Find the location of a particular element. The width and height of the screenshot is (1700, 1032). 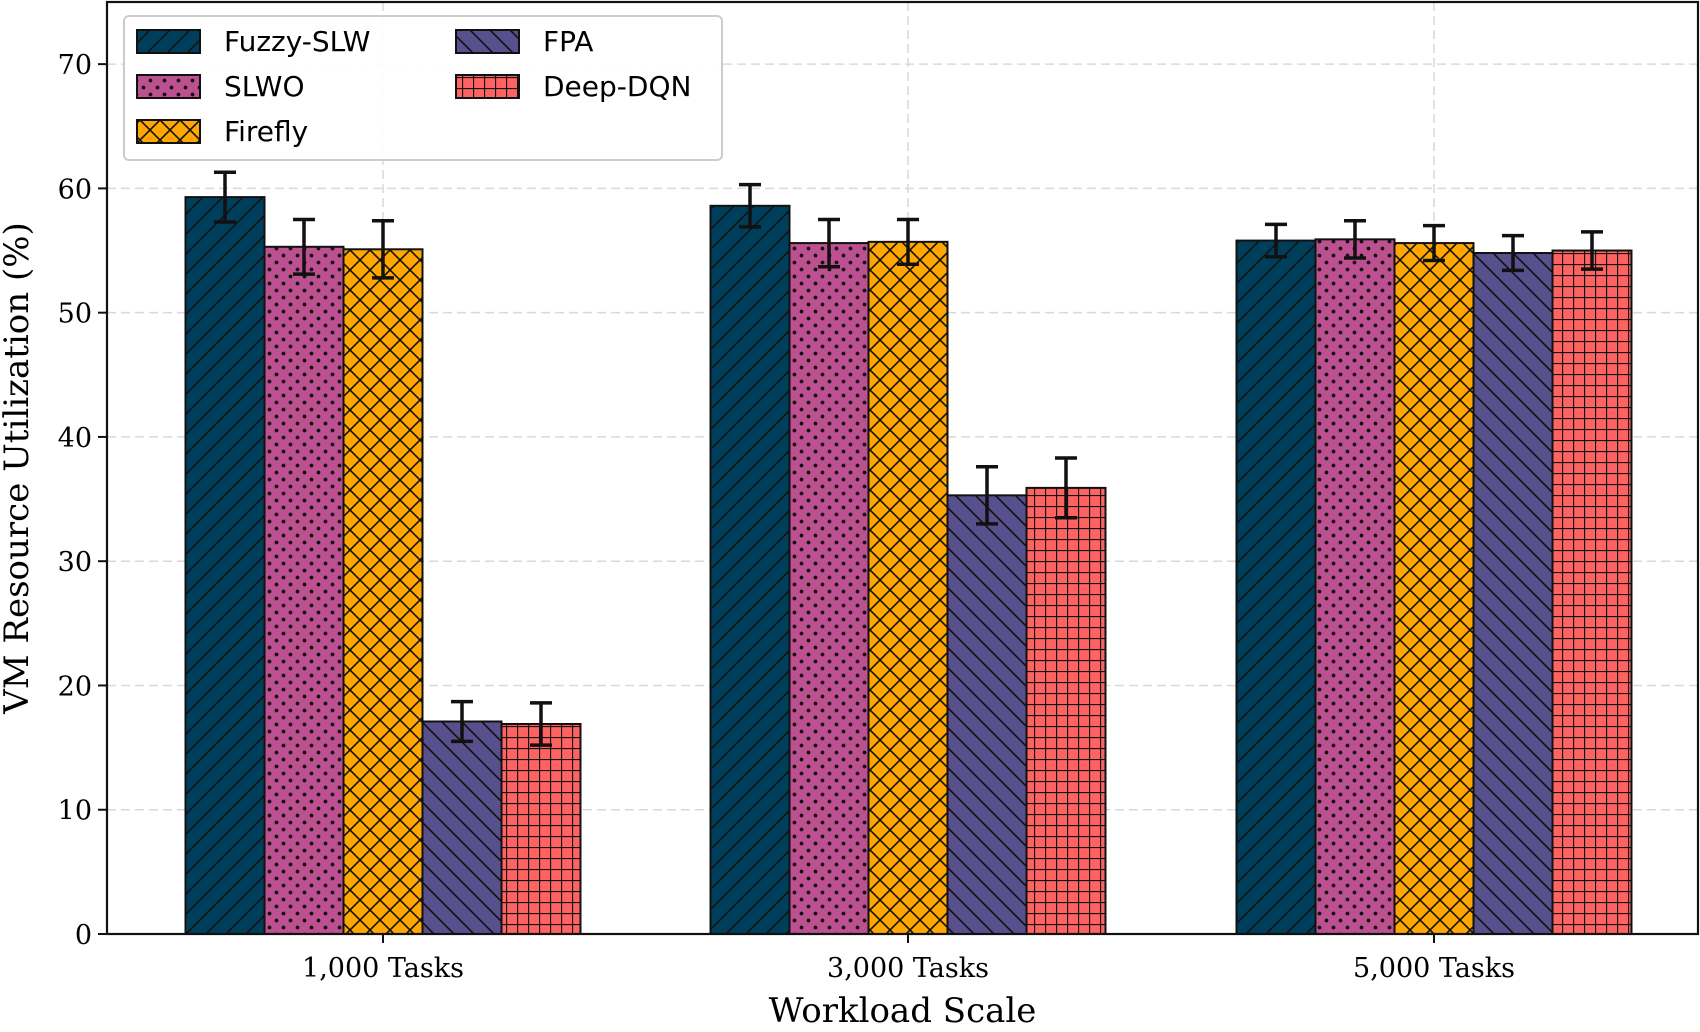

bar-slwo-5-000-tasks is located at coordinates (1355, 587).